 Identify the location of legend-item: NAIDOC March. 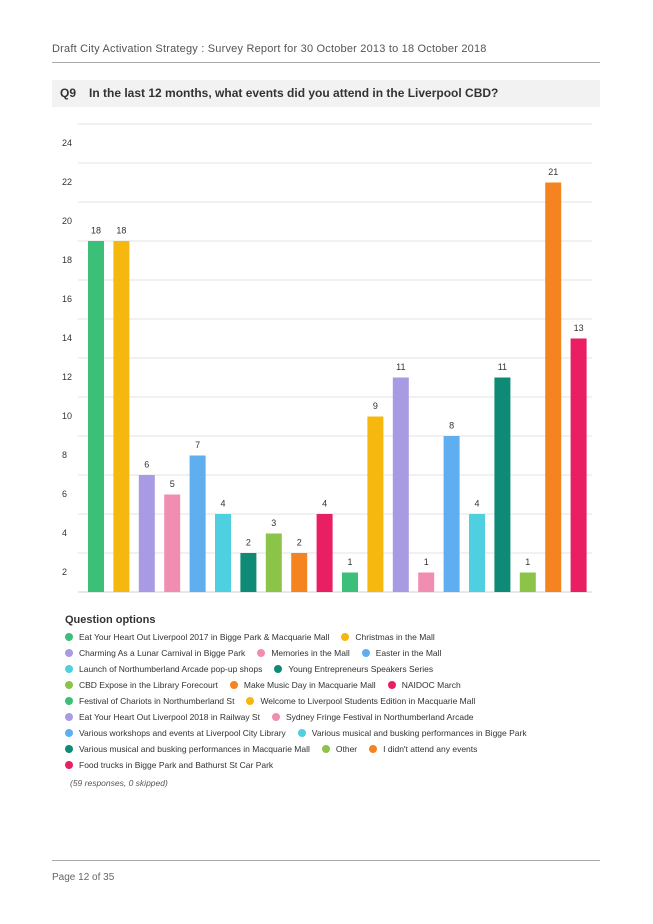
(424, 685).